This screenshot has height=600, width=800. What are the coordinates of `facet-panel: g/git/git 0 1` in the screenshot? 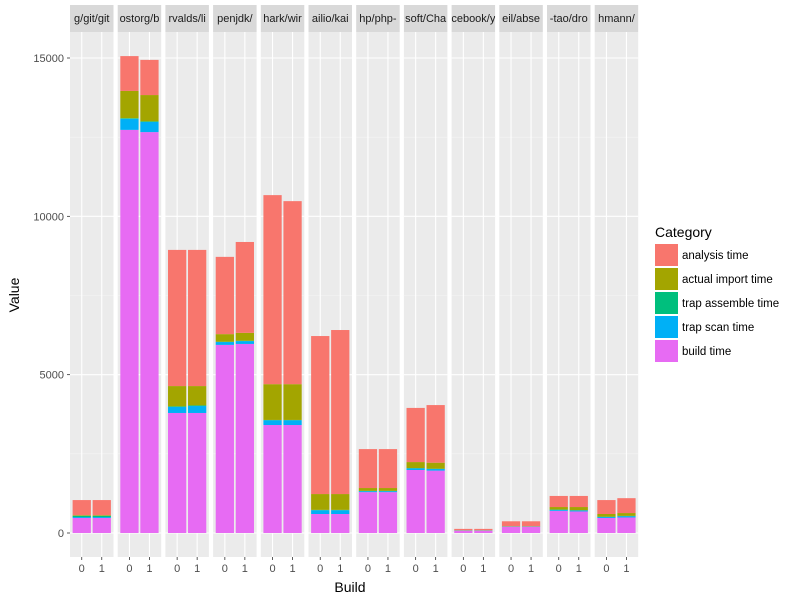 It's located at (92, 290).